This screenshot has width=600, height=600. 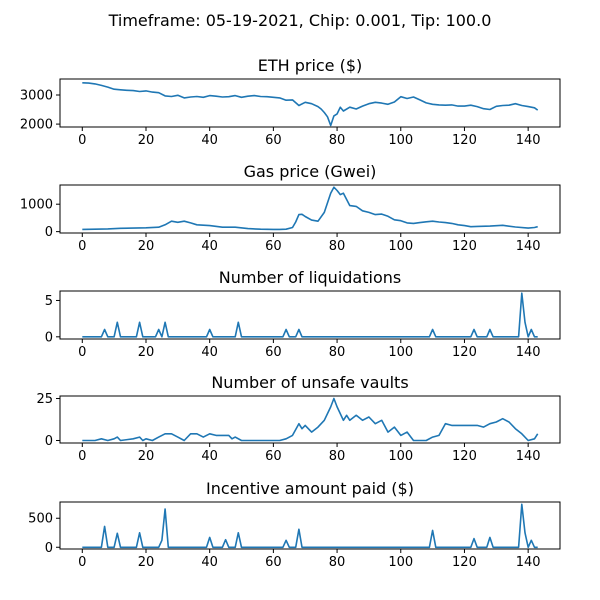 What do you see at coordinates (310, 65) in the screenshot?
I see `subplot-title: ETH price ($)` at bounding box center [310, 65].